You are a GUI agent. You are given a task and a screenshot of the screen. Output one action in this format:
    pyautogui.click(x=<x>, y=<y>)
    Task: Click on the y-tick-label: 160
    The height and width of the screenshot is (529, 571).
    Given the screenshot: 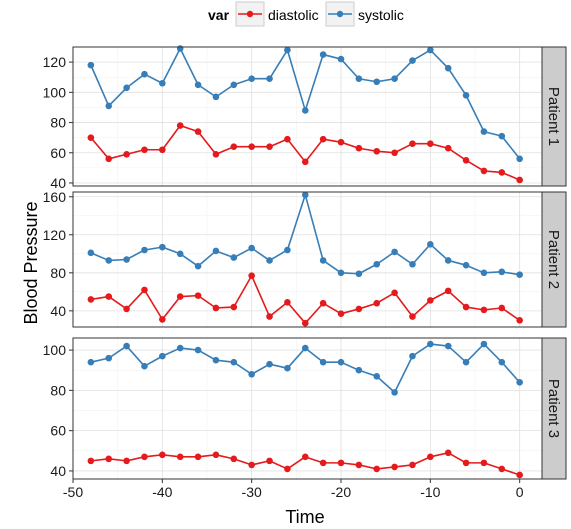 What is the action you would take?
    pyautogui.click(x=55, y=197)
    